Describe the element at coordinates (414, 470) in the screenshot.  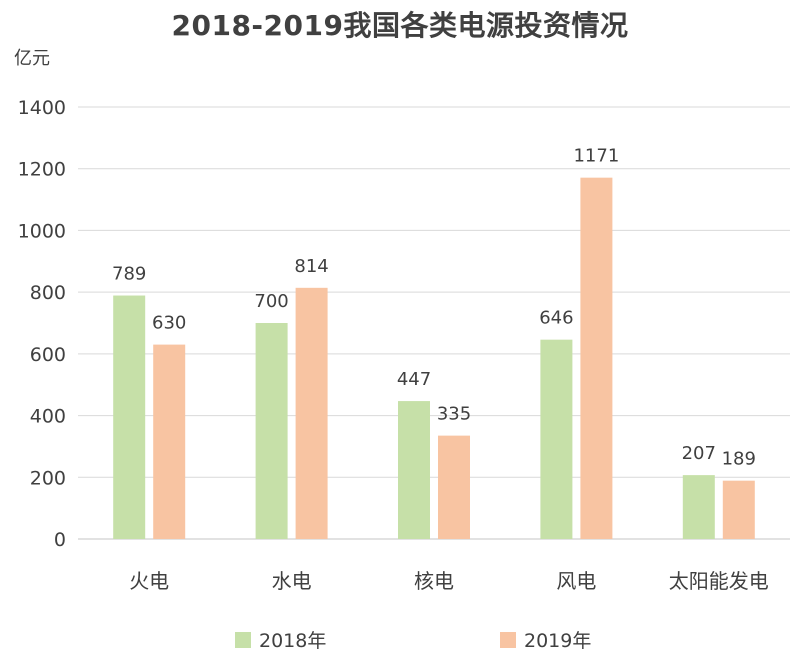
I see `bar-2018年-核电` at that location.